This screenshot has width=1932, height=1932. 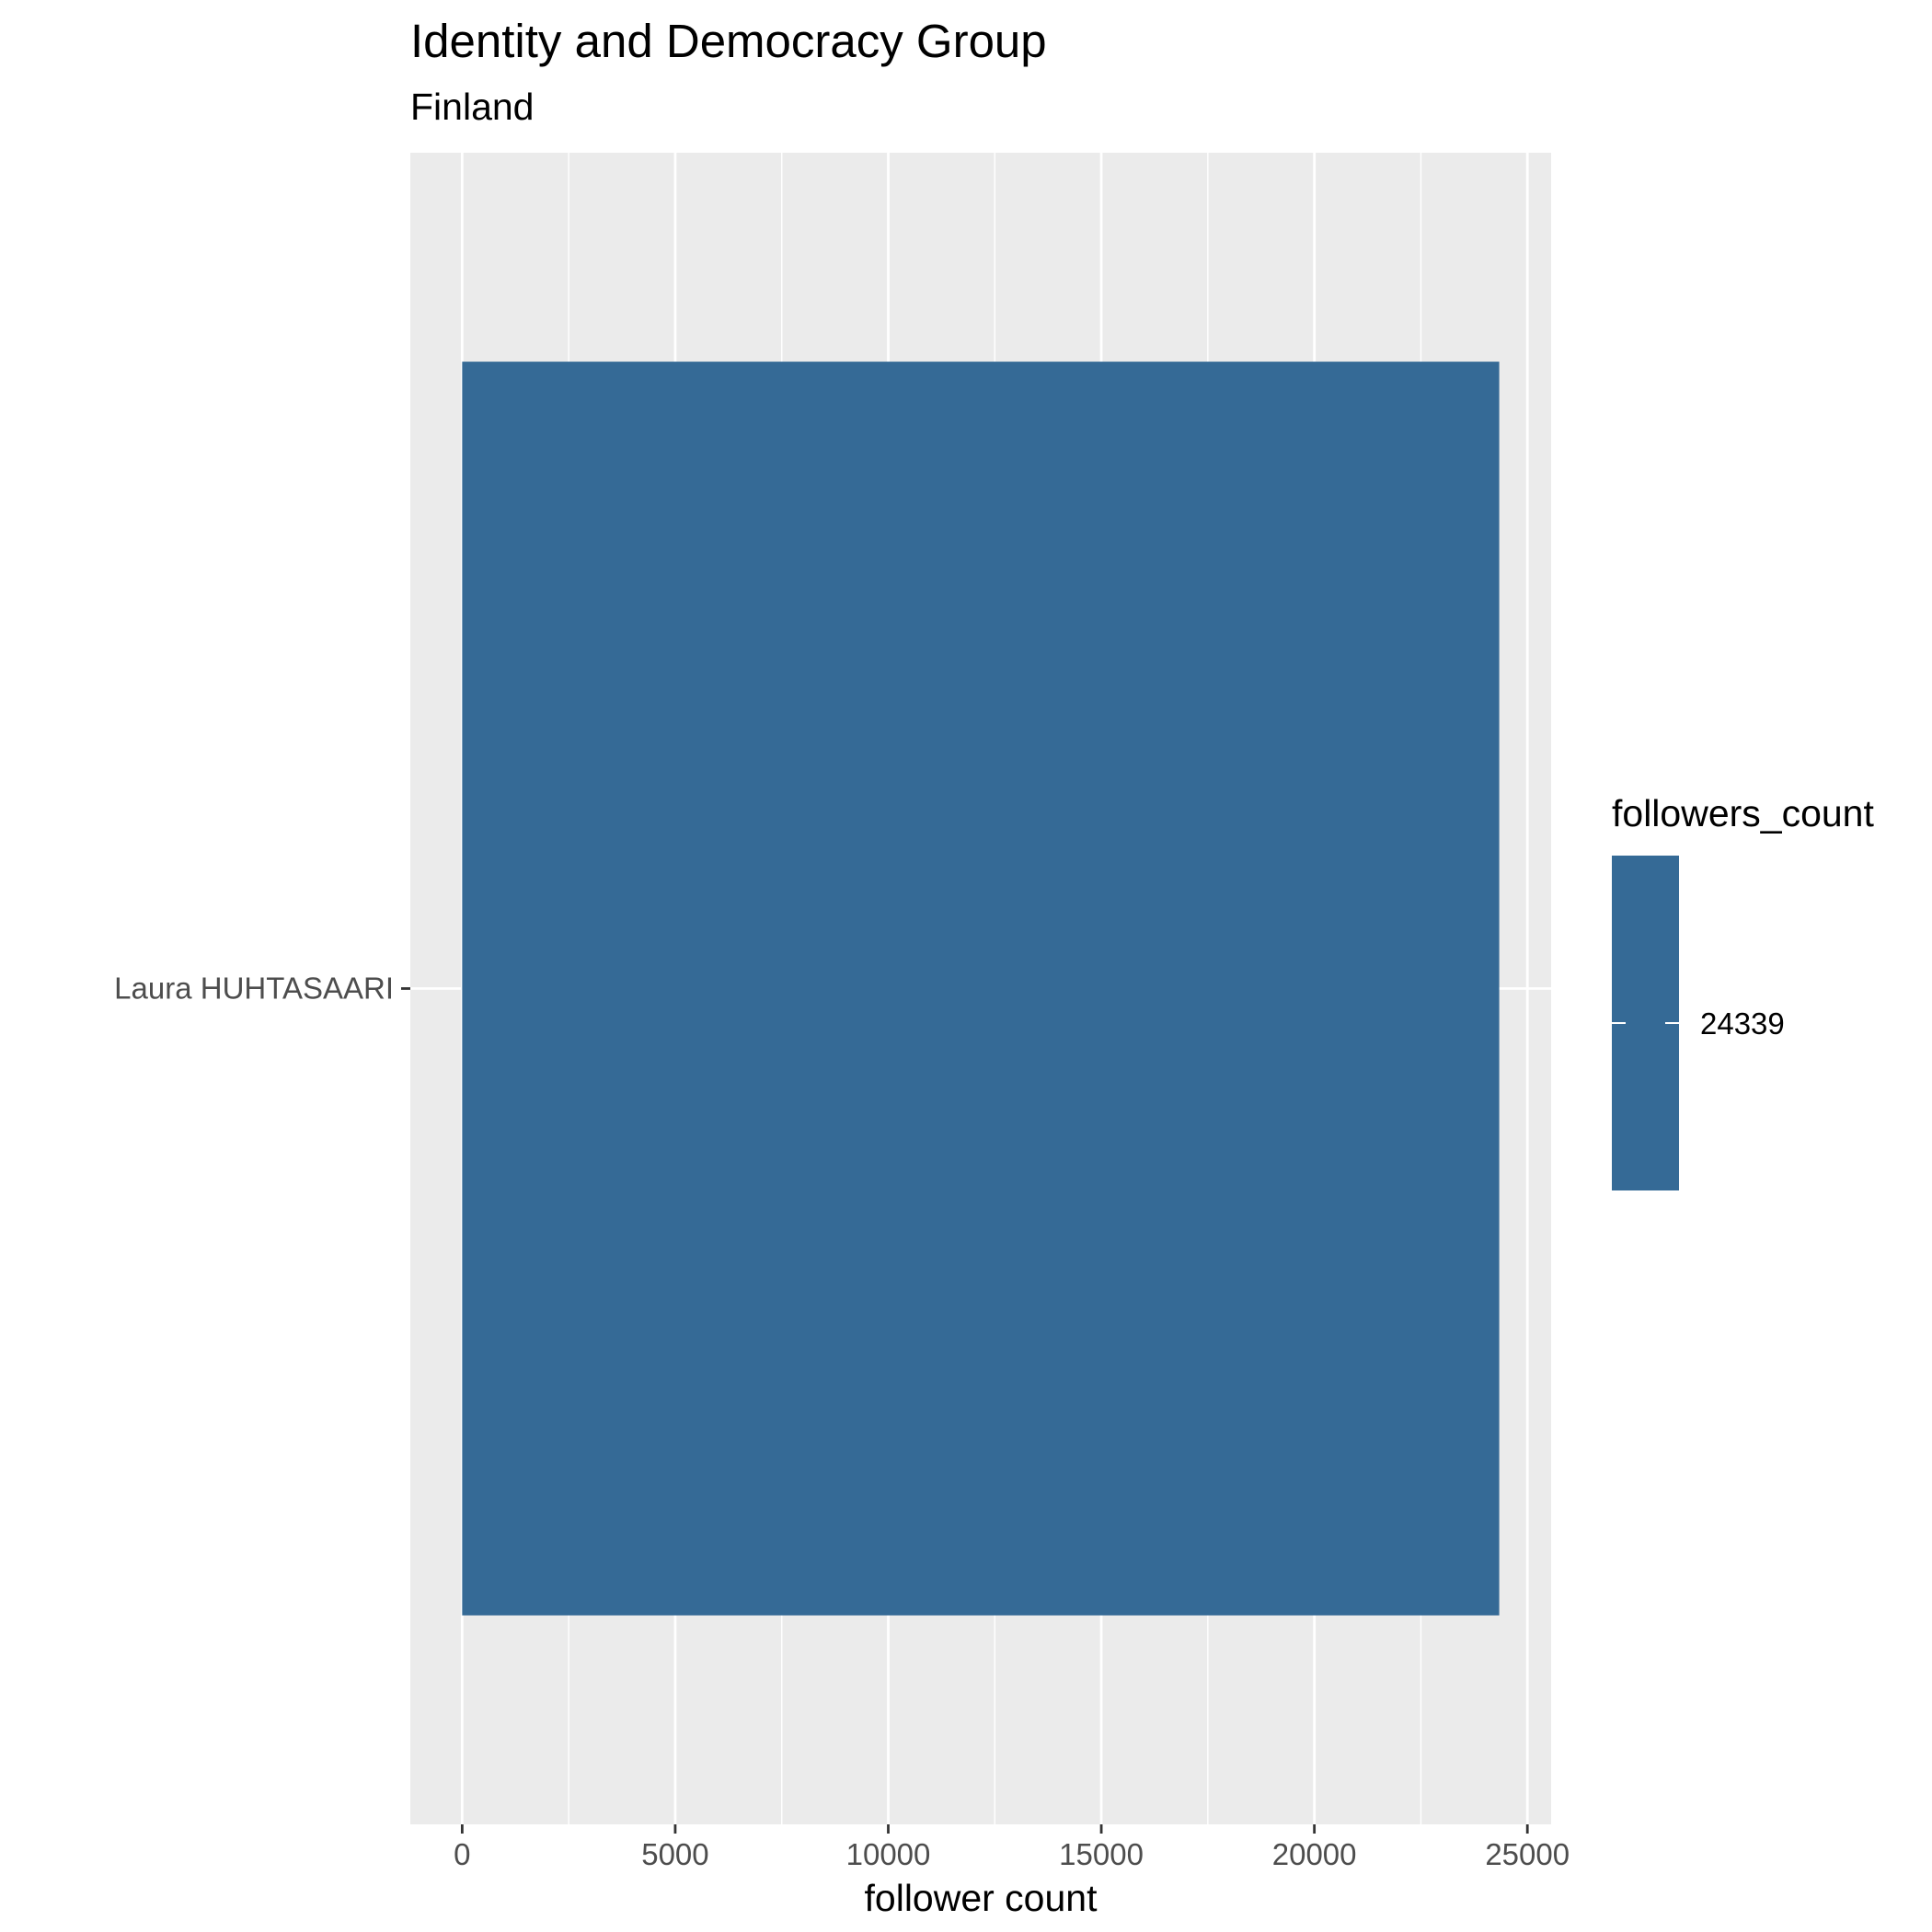 I want to click on x-tick-label: 20000, so click(x=1314, y=1854).